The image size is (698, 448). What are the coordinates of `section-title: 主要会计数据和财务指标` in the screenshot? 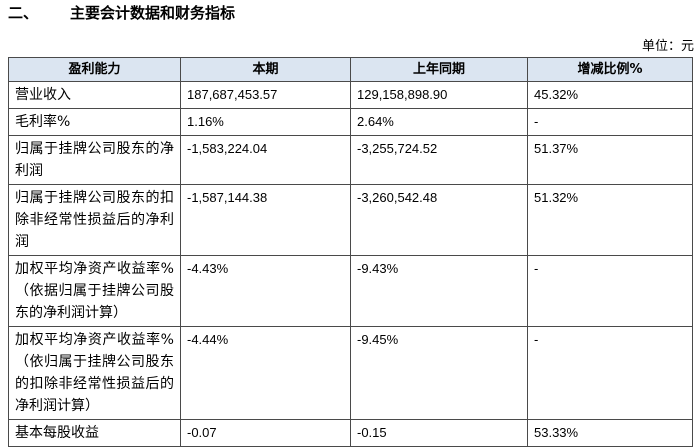 It's located at (153, 13).